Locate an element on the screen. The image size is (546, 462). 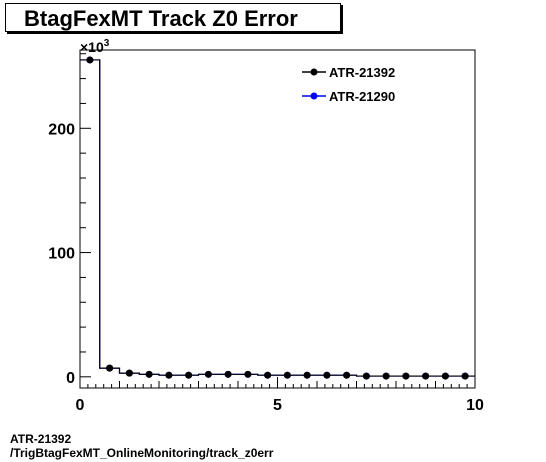
y-multiplier-exponent: 3 is located at coordinates (107, 43).